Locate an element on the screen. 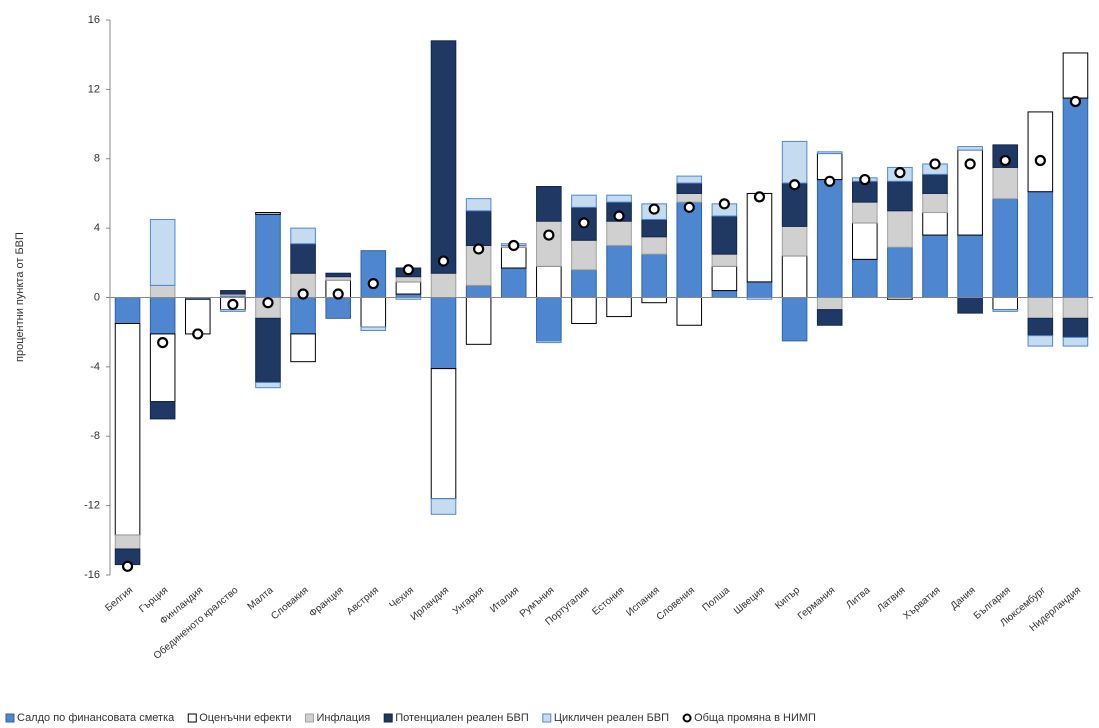 The height and width of the screenshot is (728, 1099). y-tick-label: -16 is located at coordinates (92, 575).